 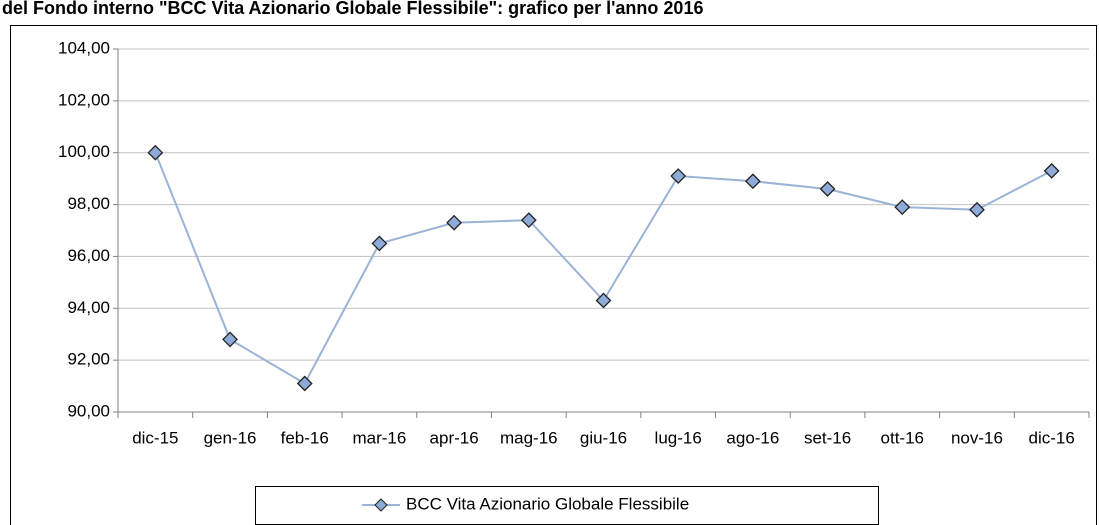 What do you see at coordinates (88, 307) in the screenshot?
I see `y-tick-label: 94,00` at bounding box center [88, 307].